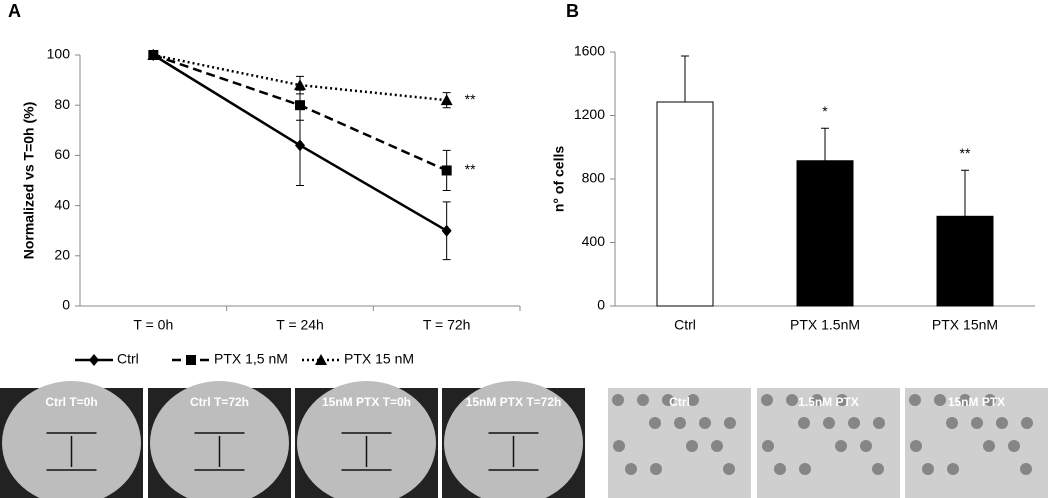  I want to click on y-tick-label: 400, so click(594, 241).